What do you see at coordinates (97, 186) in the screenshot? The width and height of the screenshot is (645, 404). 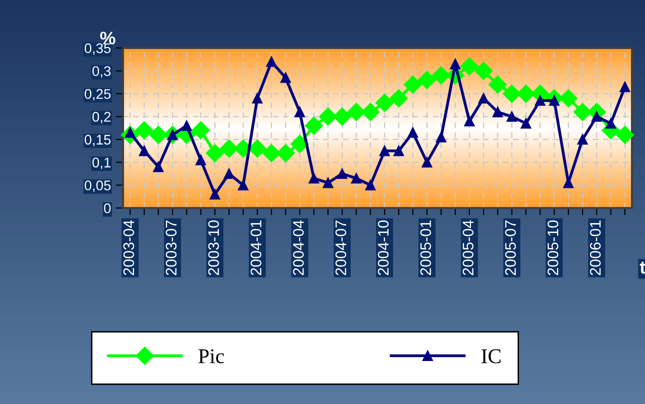 I see `y-tick-label: 0,05` at bounding box center [97, 186].